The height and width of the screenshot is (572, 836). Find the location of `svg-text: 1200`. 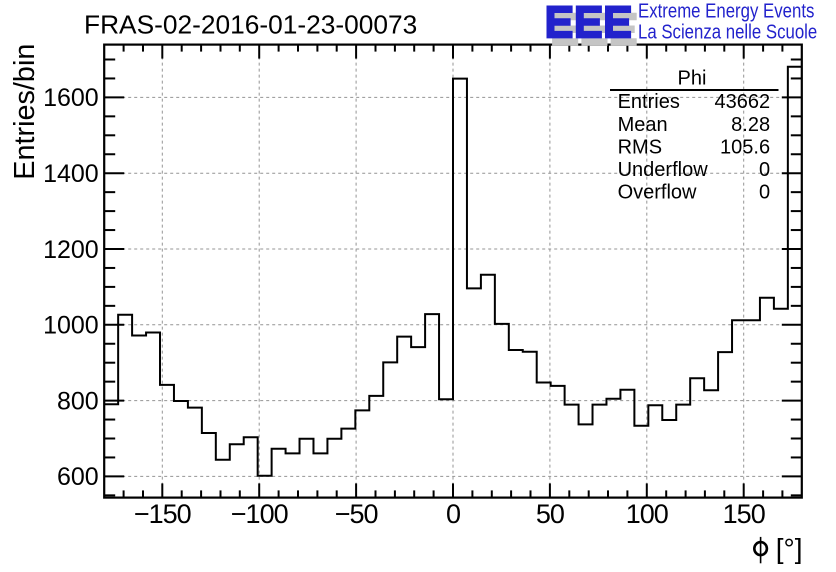

svg-text: 1200 is located at coordinates (71, 250).